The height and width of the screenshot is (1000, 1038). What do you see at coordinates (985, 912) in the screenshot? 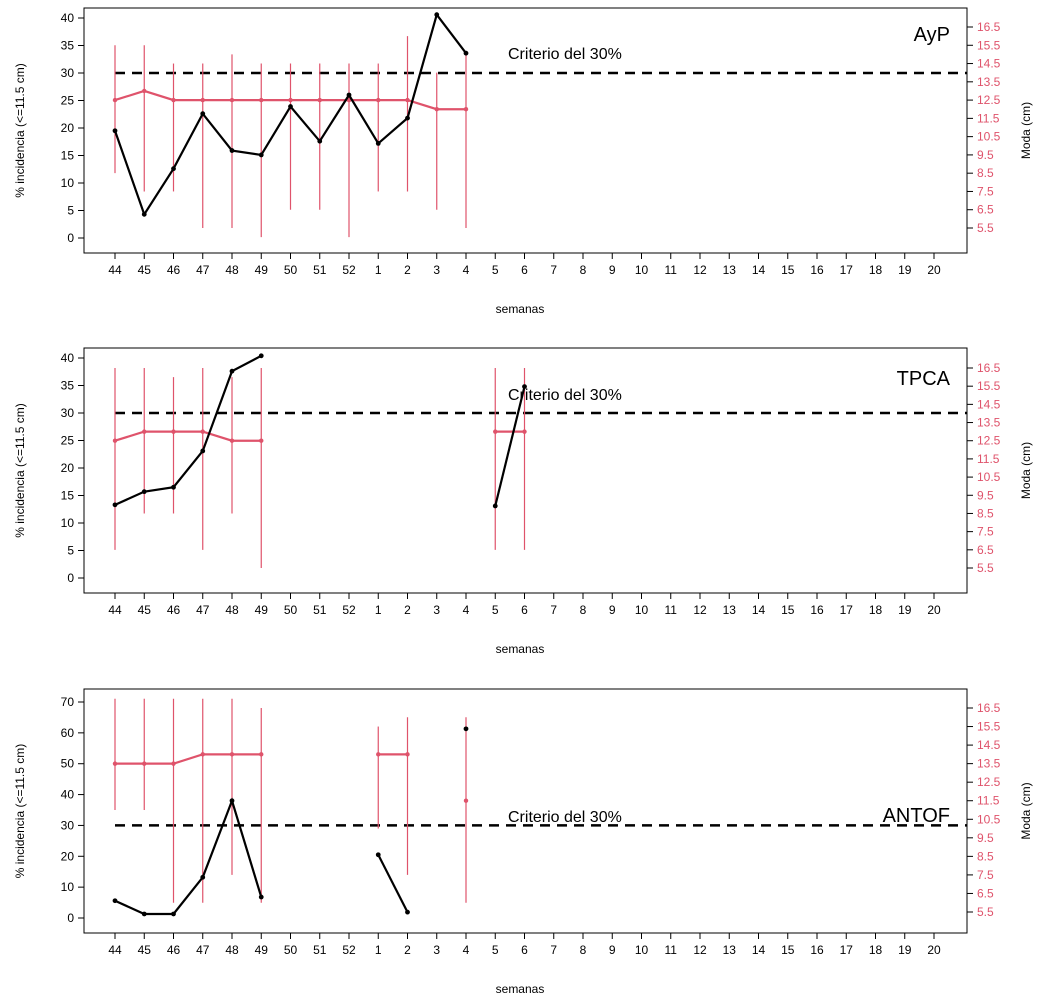
I see `right-axis-tick-label: 5.5` at bounding box center [985, 912].